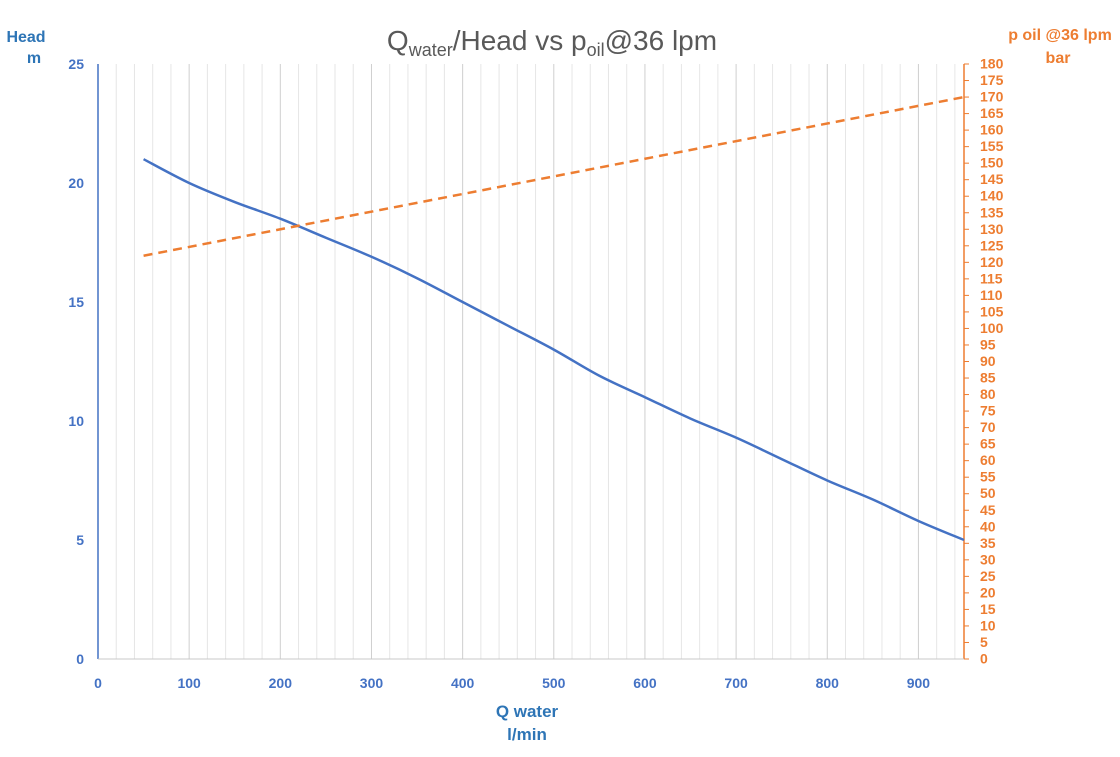 This screenshot has height=757, width=1120. I want to click on y-left-tick-label: 15, so click(76, 302).